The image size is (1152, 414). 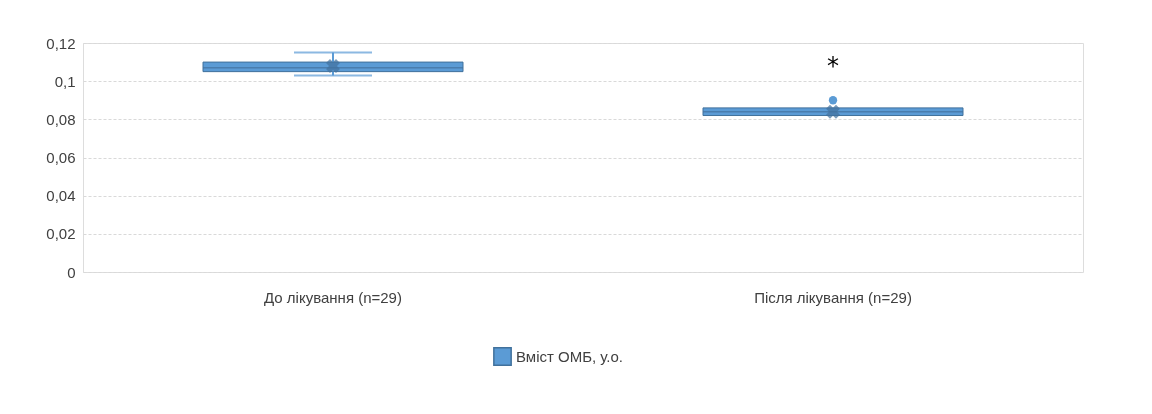 I want to click on annotation: *, so click(x=833, y=66).